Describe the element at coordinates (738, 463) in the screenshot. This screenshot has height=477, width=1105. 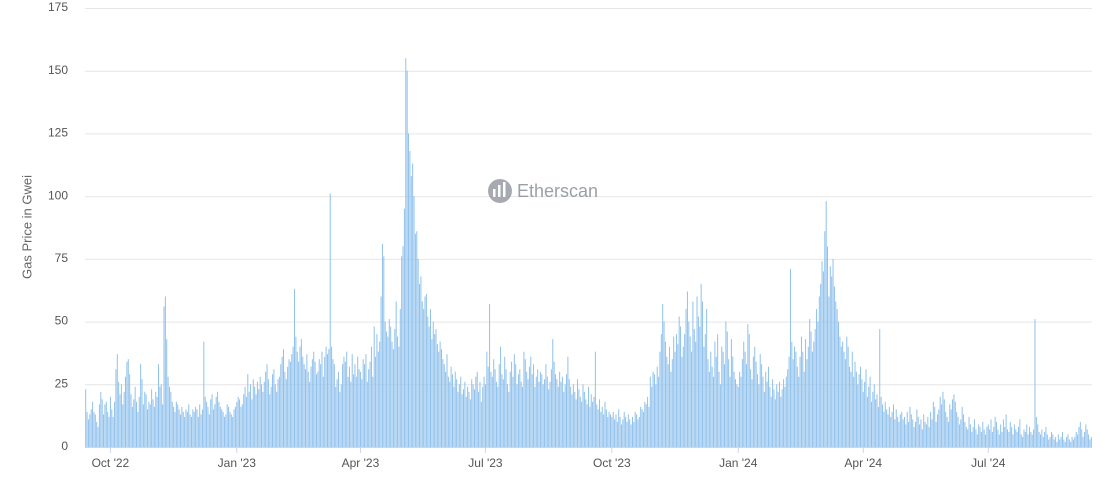
I see `x-tick-label: Jan '24` at that location.